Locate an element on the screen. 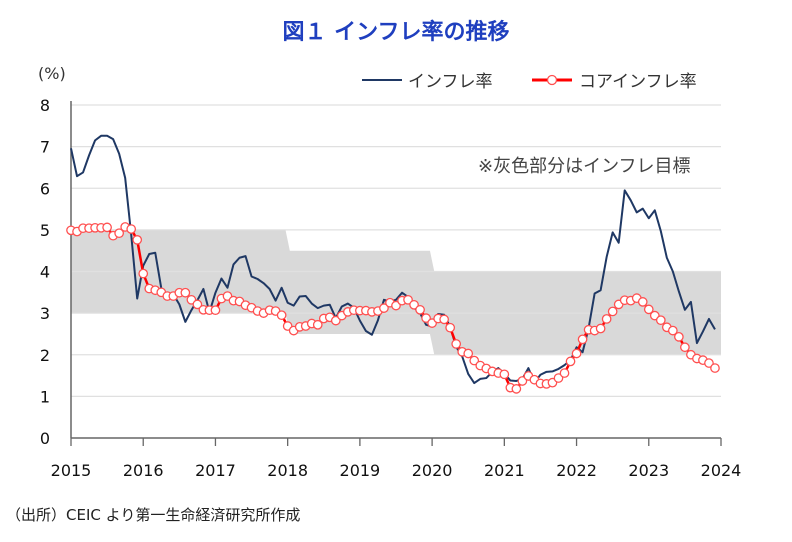 This screenshot has height=542, width=792. y-tick-label: 3 is located at coordinates (45, 313).